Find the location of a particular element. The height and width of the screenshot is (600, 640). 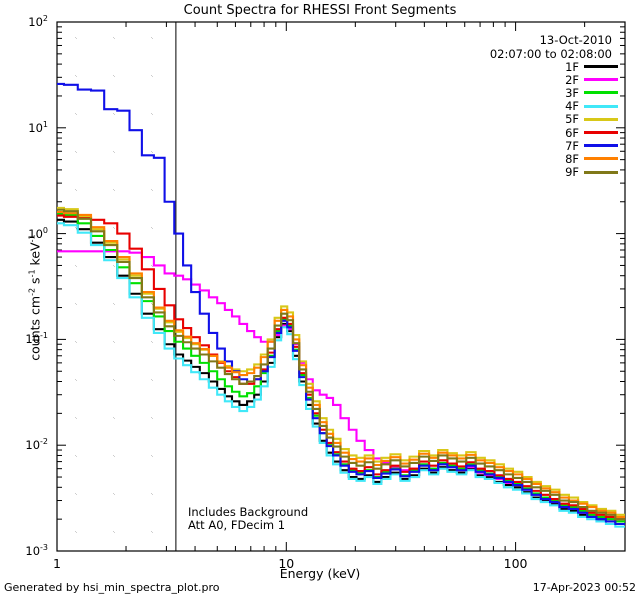

x-axis-label: Energy (keV) is located at coordinates (320, 573).